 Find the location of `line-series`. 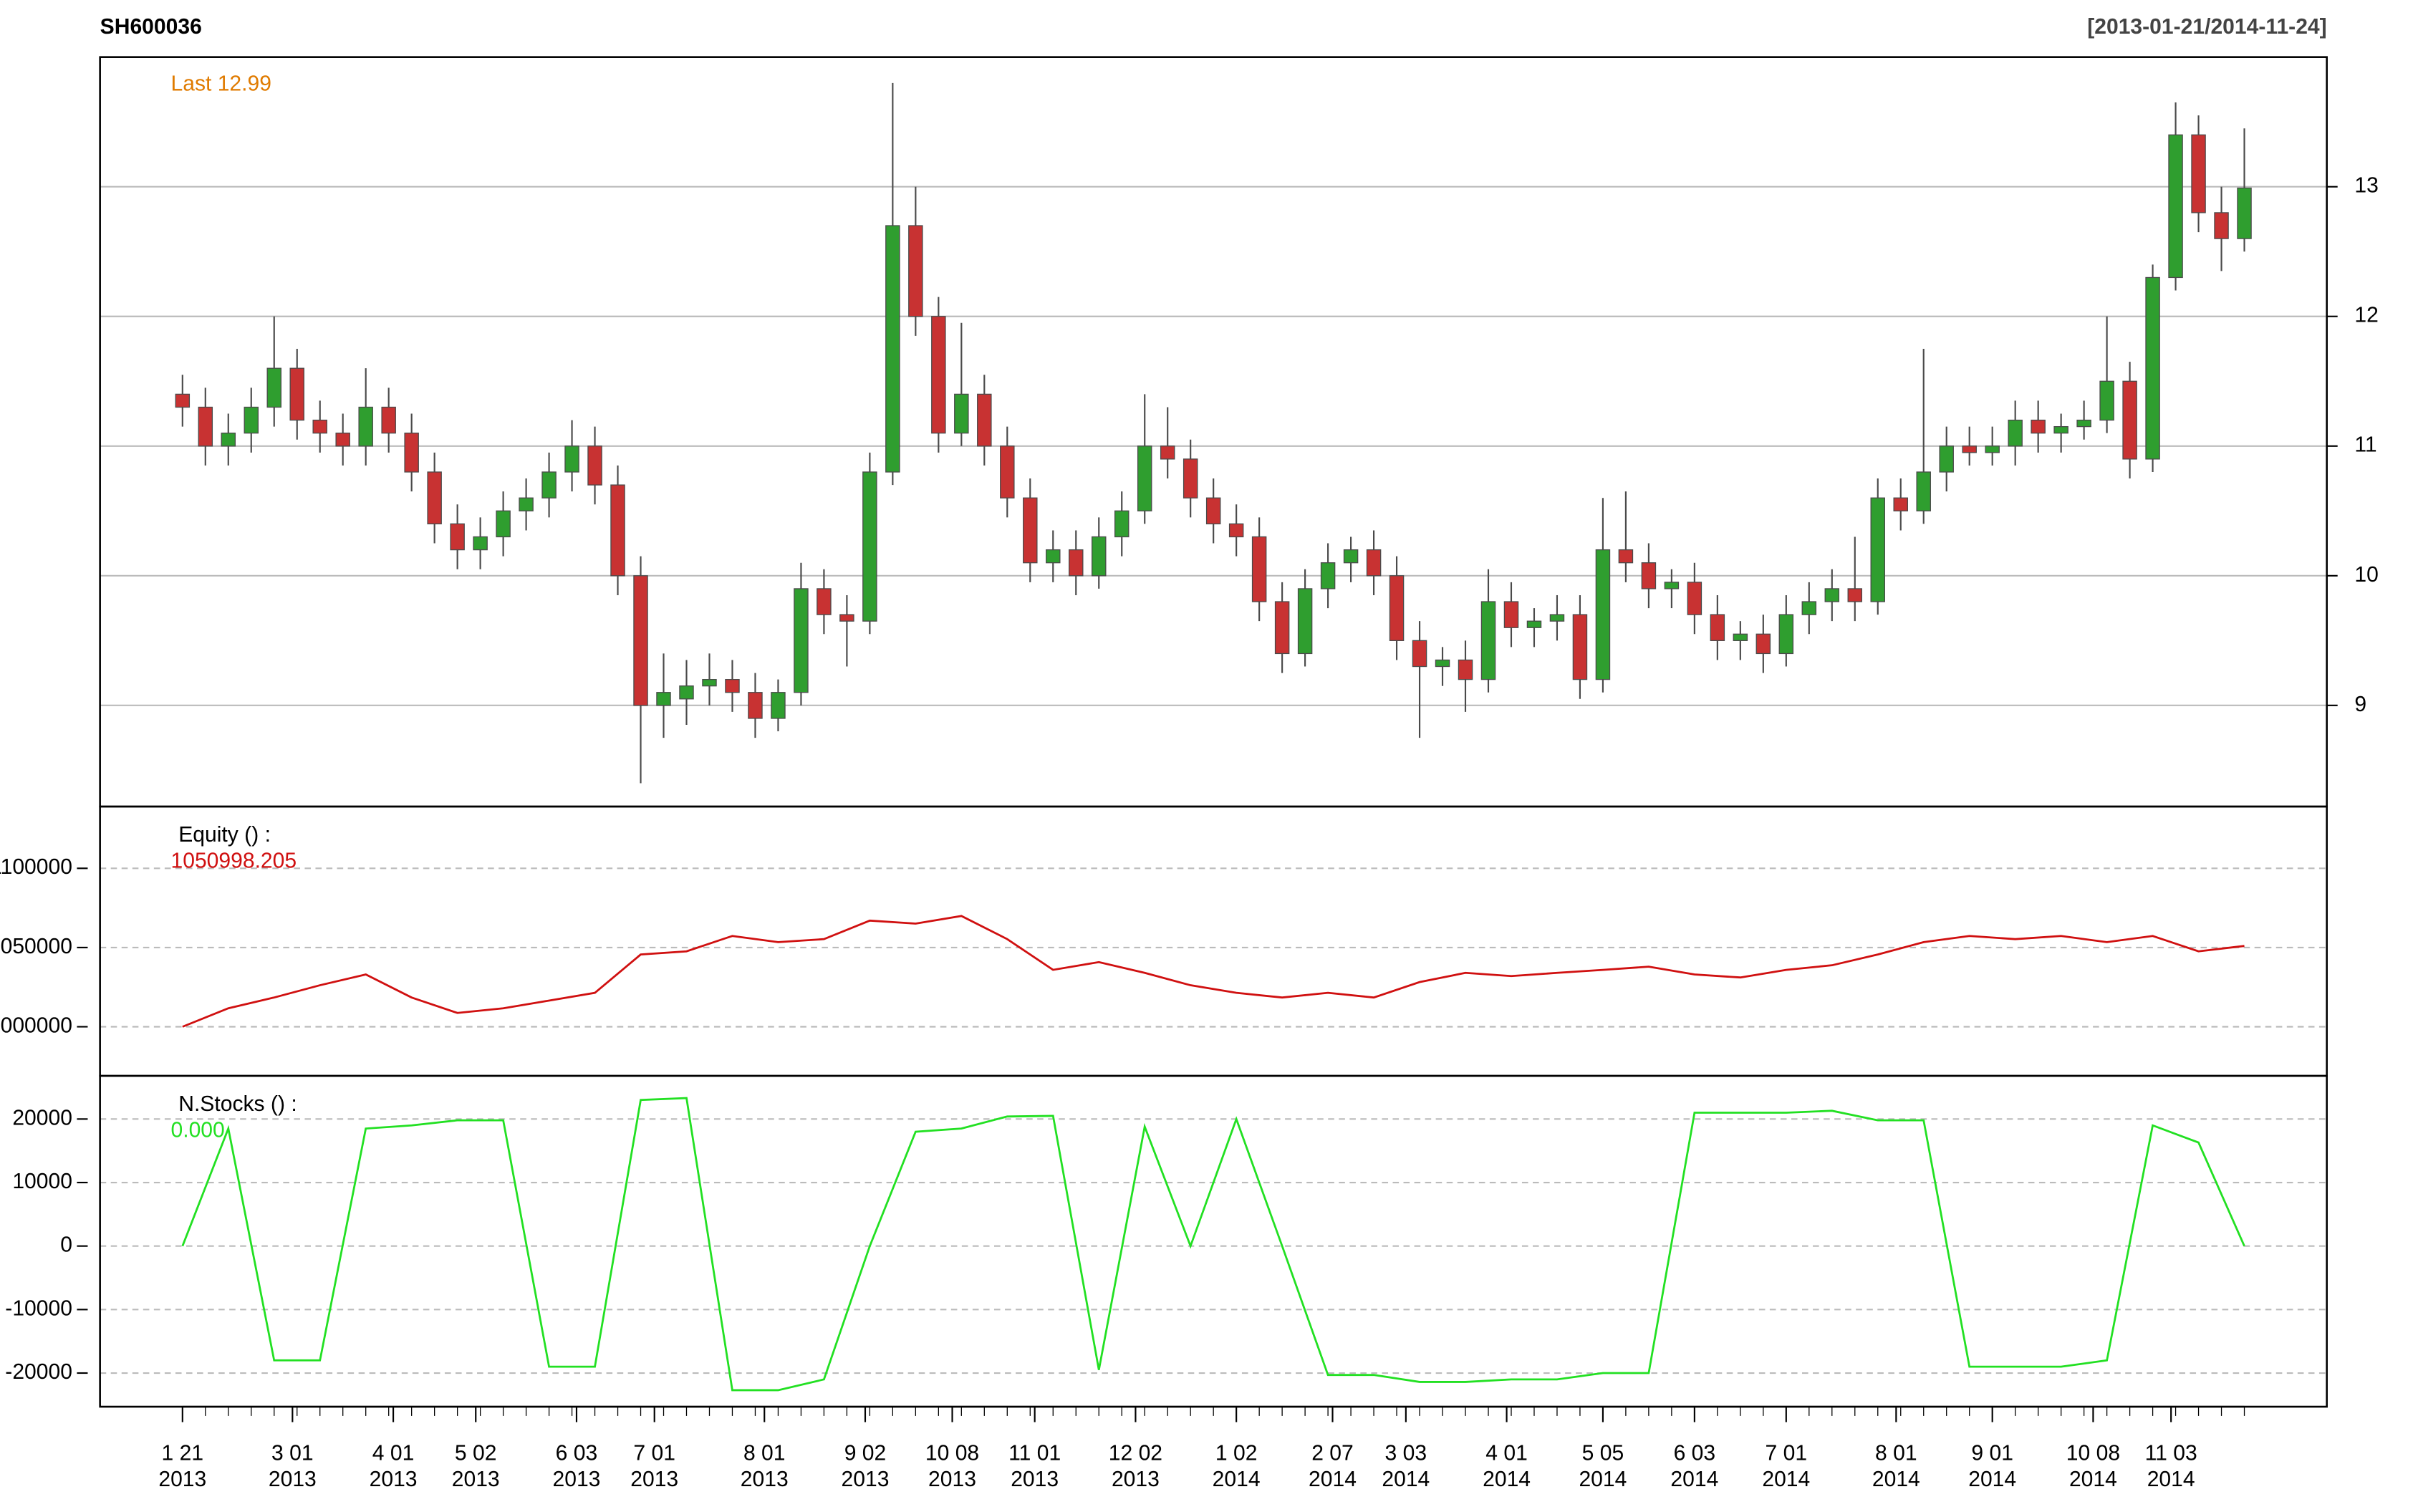

line-series is located at coordinates (1213, 971).